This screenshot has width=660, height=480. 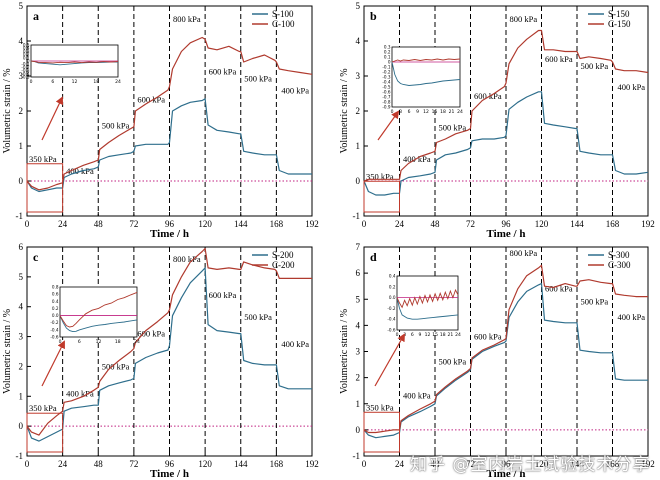 I want to click on x-tick-label: 192, so click(x=648, y=224).